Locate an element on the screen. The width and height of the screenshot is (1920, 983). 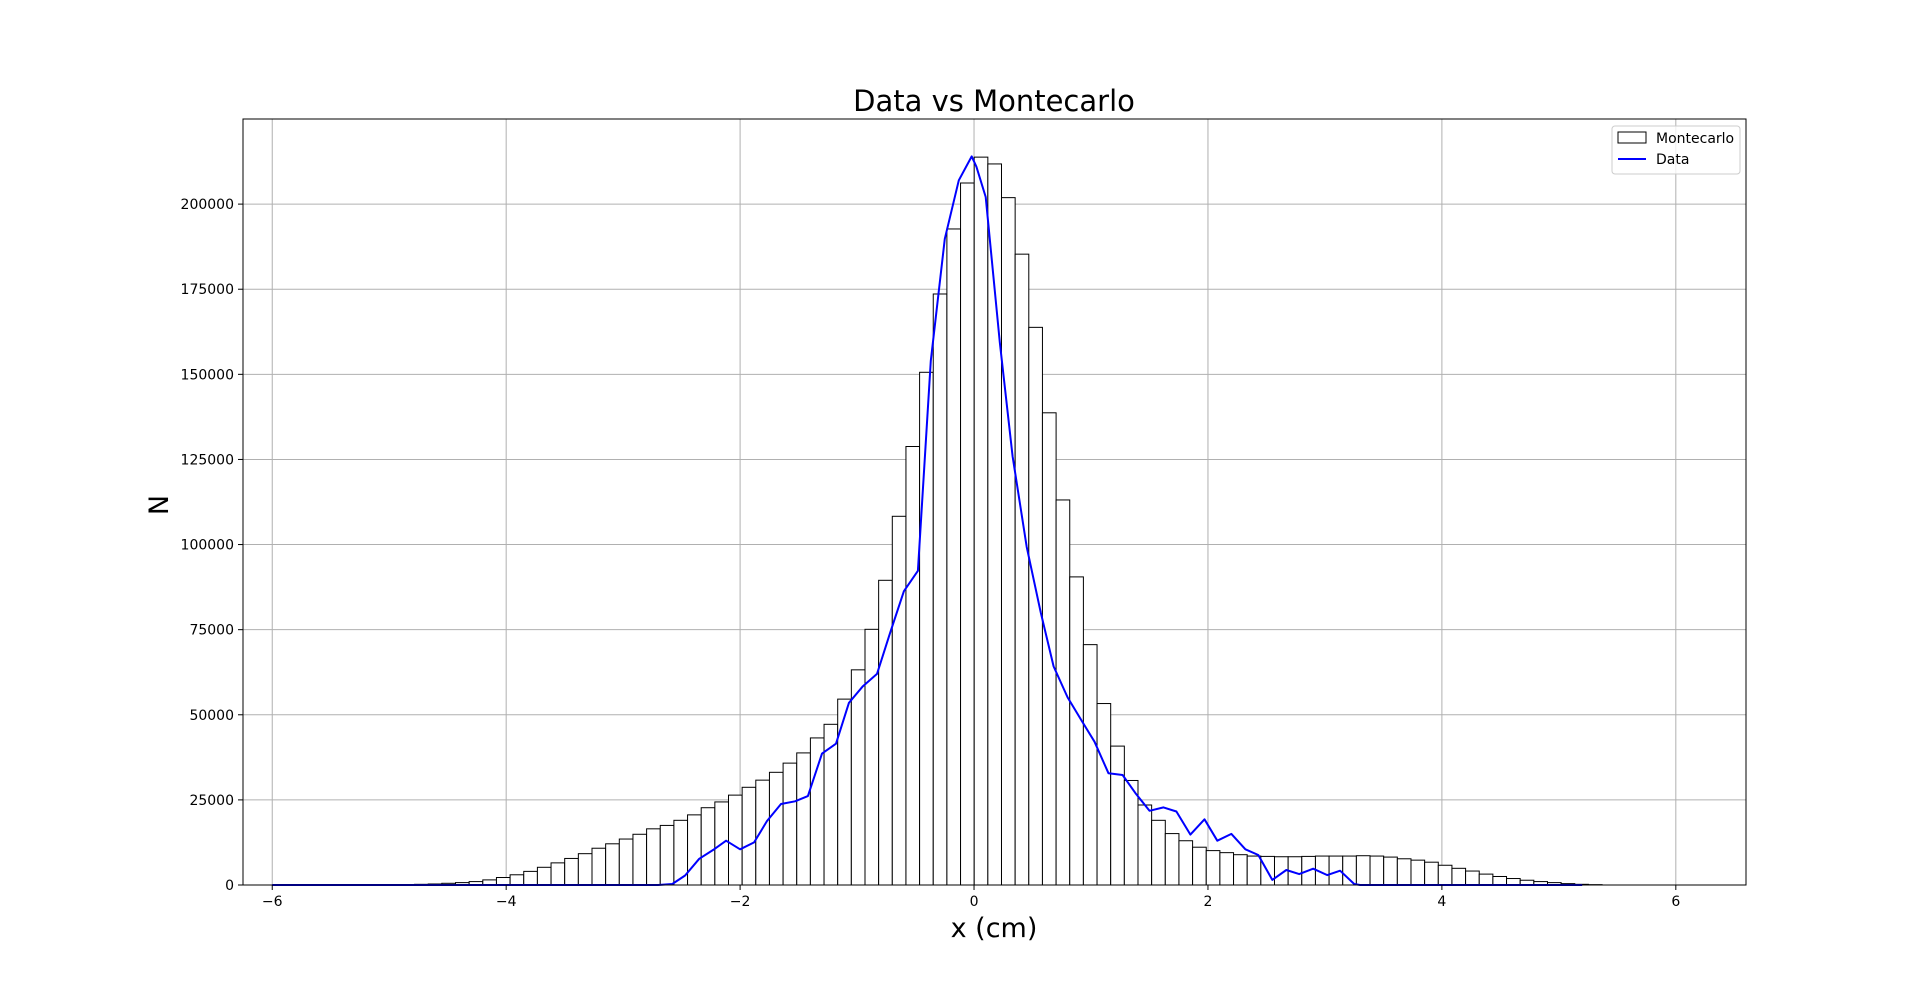
x-axis-label: x (cm) is located at coordinates (994, 928).